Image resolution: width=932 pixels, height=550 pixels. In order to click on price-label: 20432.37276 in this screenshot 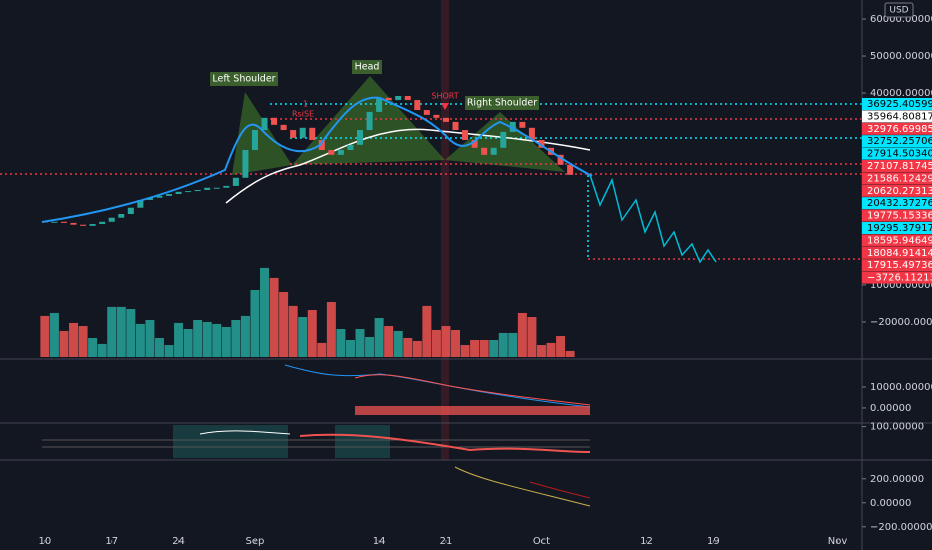, I will do `click(899, 203)`.